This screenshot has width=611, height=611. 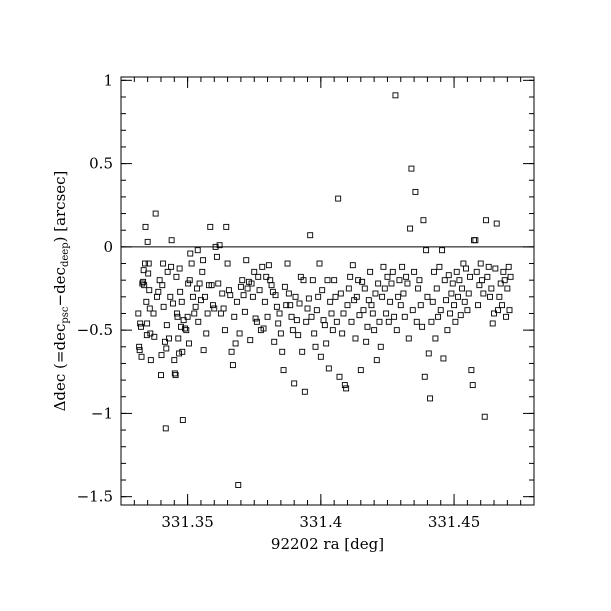 I want to click on x-tick-label: 331.45, so click(x=454, y=522).